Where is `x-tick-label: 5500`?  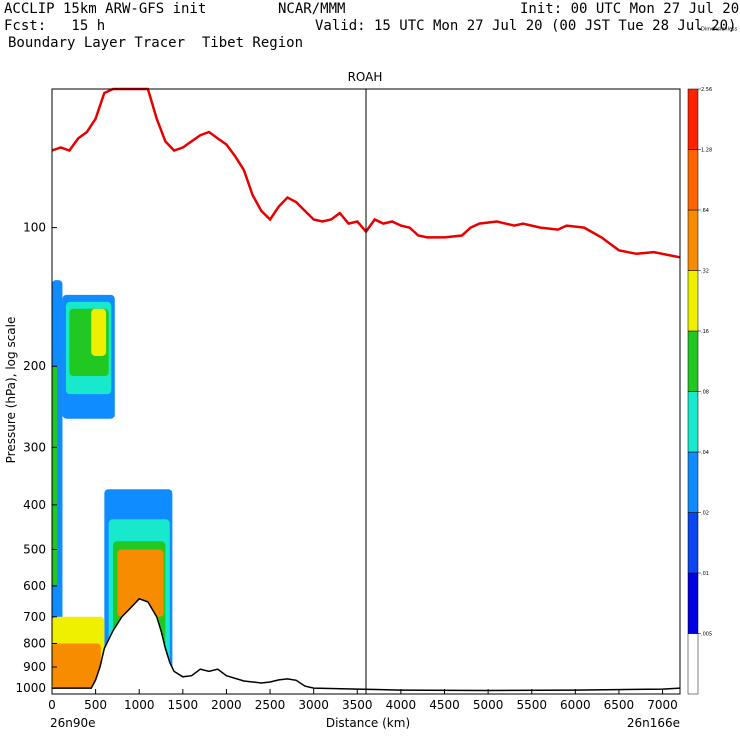
x-tick-label: 5500 is located at coordinates (531, 705).